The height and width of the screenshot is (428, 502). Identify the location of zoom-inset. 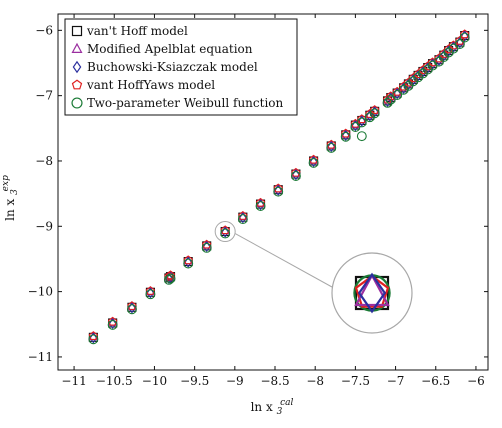
(313, 277).